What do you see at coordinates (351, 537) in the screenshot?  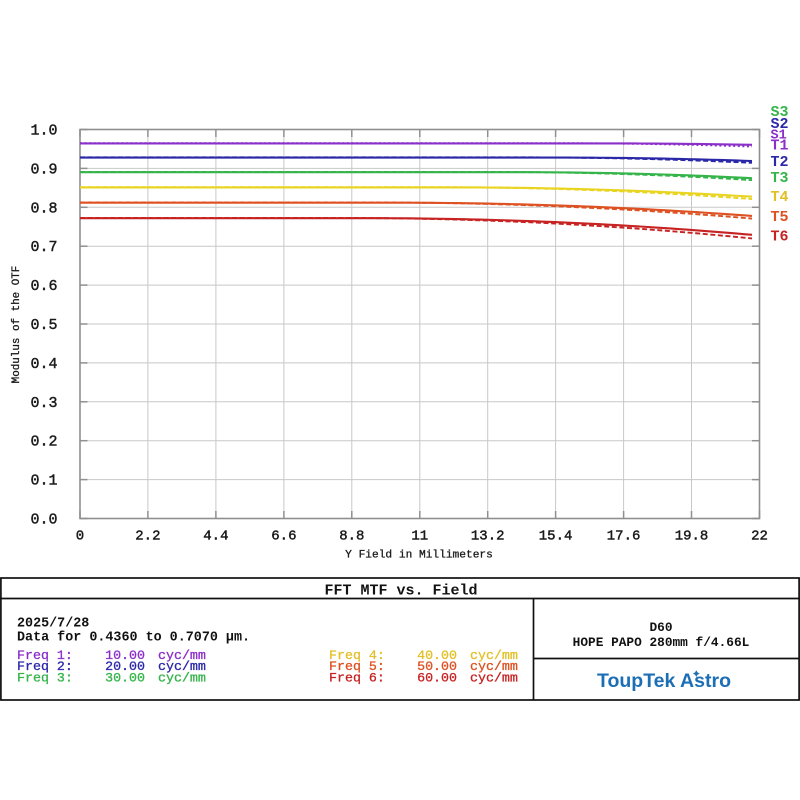 I see `svg-text: 8.8` at bounding box center [351, 537].